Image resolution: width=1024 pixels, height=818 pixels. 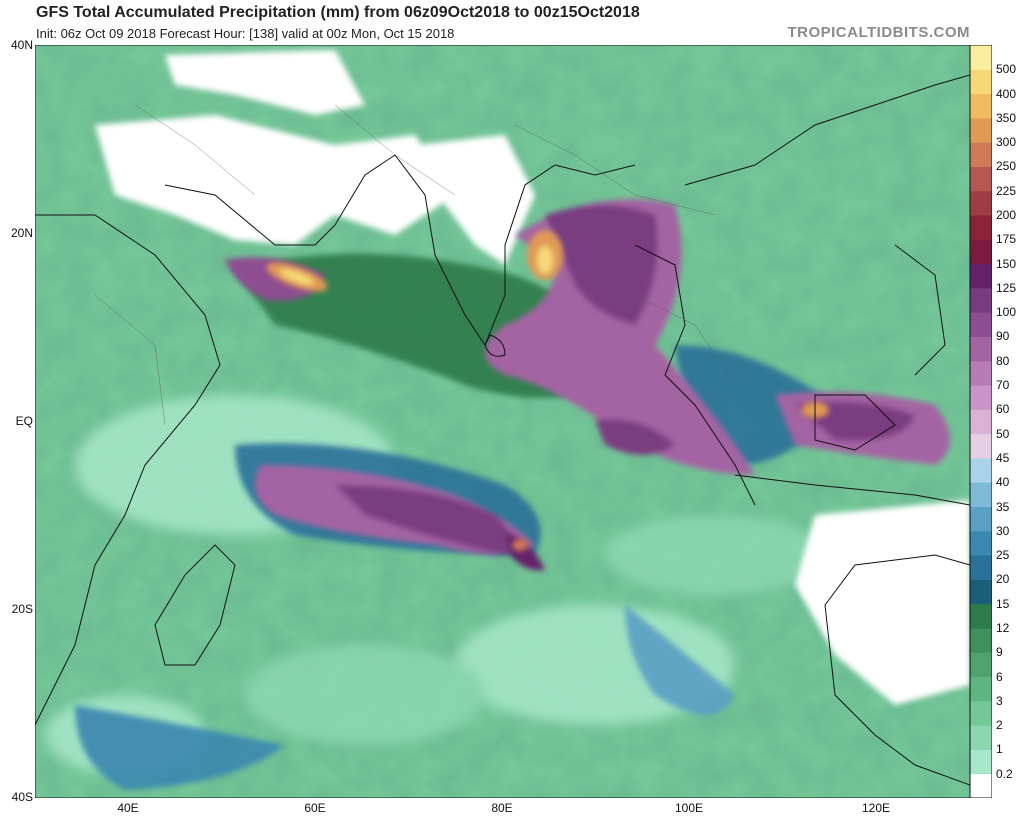 What do you see at coordinates (1003, 530) in the screenshot?
I see `colorbar-tick-label: 30` at bounding box center [1003, 530].